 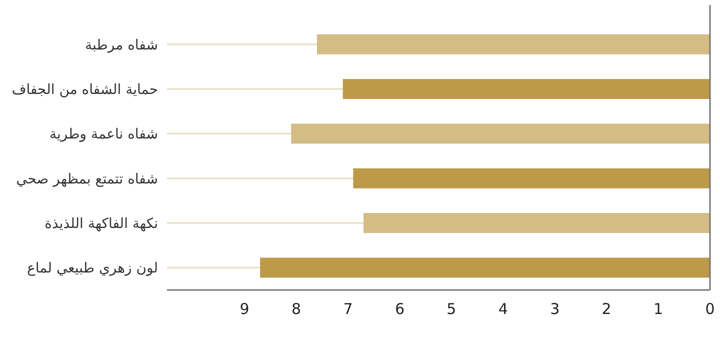 I want to click on x-tick-label: 0, so click(x=710, y=309).